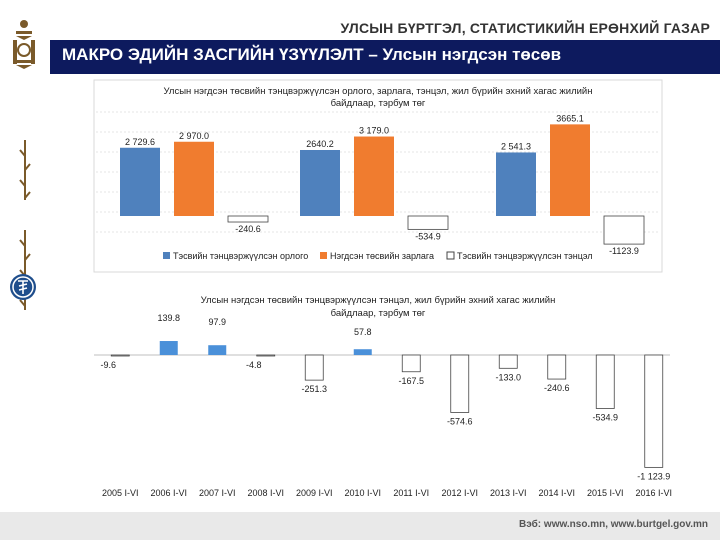  Describe the element at coordinates (378, 103) in the screenshot. I see `chart1-title-line2: байдлаар, тэрбум төг` at that location.